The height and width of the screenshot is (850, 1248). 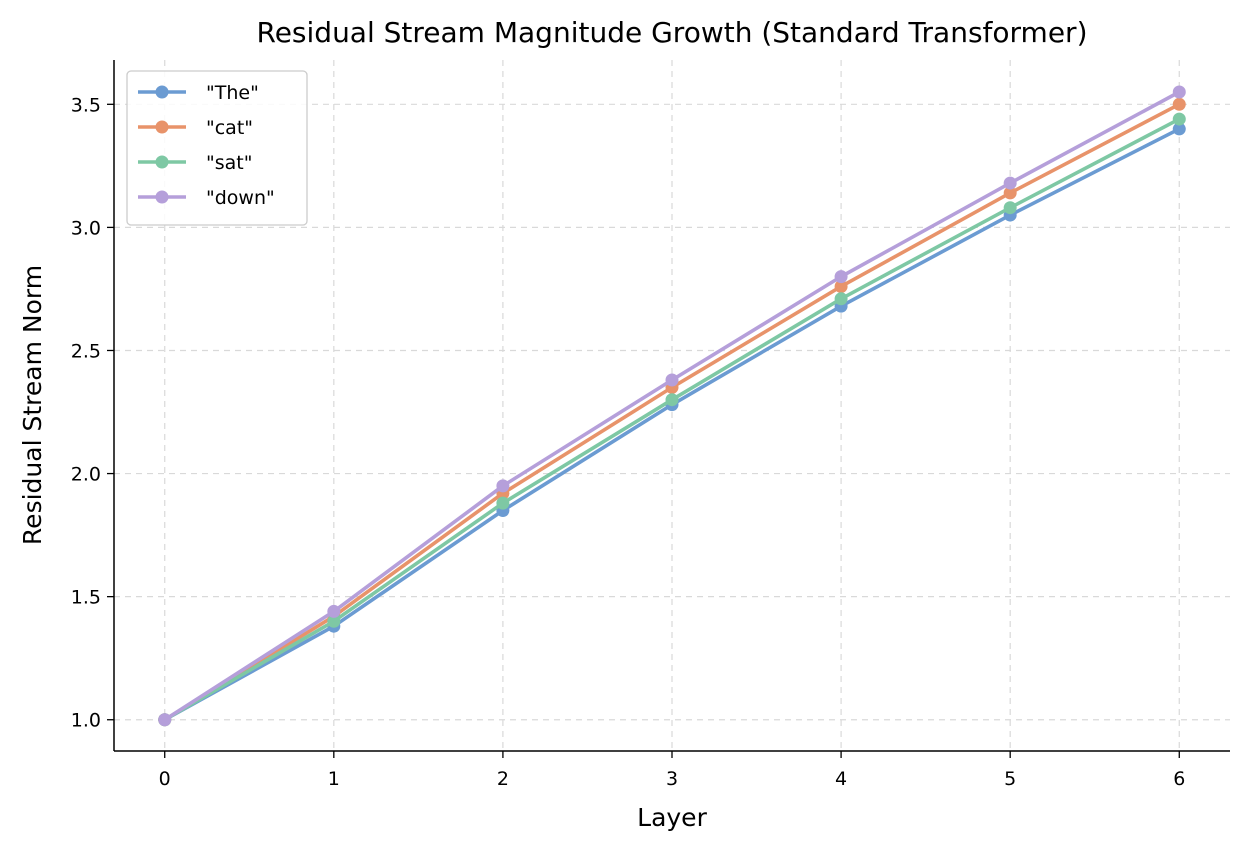 What do you see at coordinates (86, 105) in the screenshot?
I see `y-tick-label: 3.5` at bounding box center [86, 105].